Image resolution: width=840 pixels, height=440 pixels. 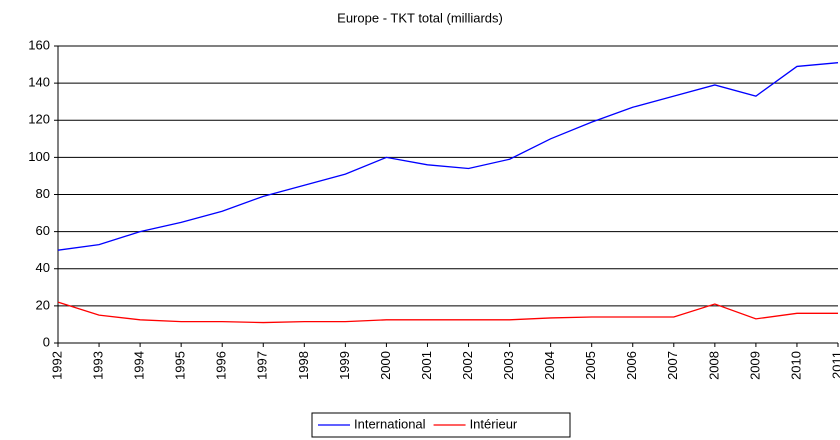 I want to click on legend-label: International, so click(x=390, y=423).